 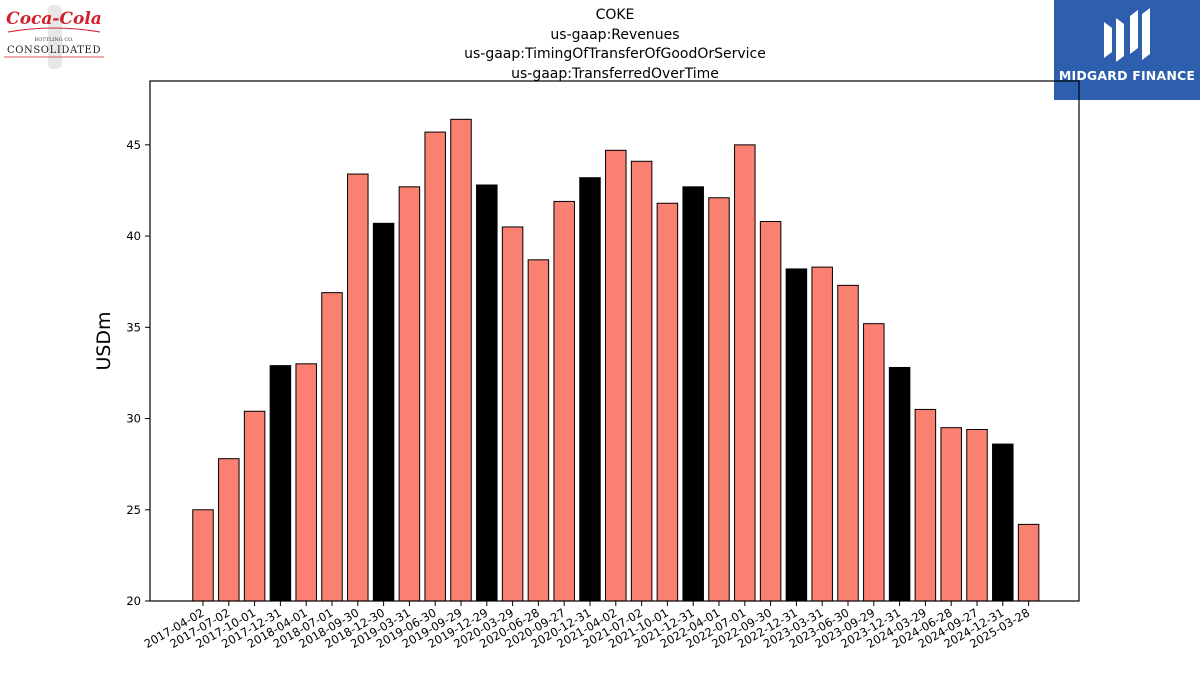 What do you see at coordinates (615, 34) in the screenshot?
I see `chart-title-line-2: us-gaap:Revenues` at bounding box center [615, 34].